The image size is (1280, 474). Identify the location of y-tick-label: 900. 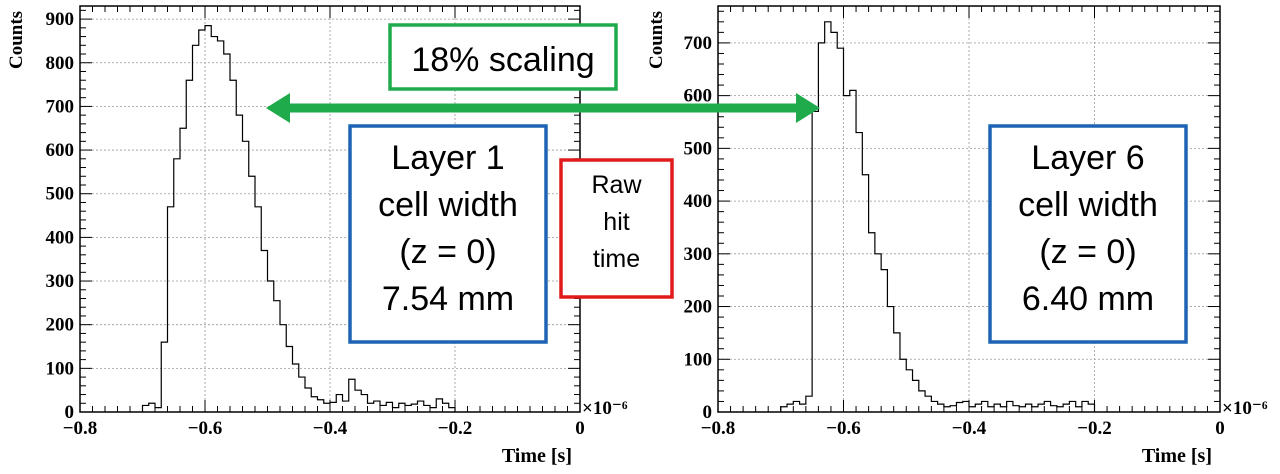
(60, 19).